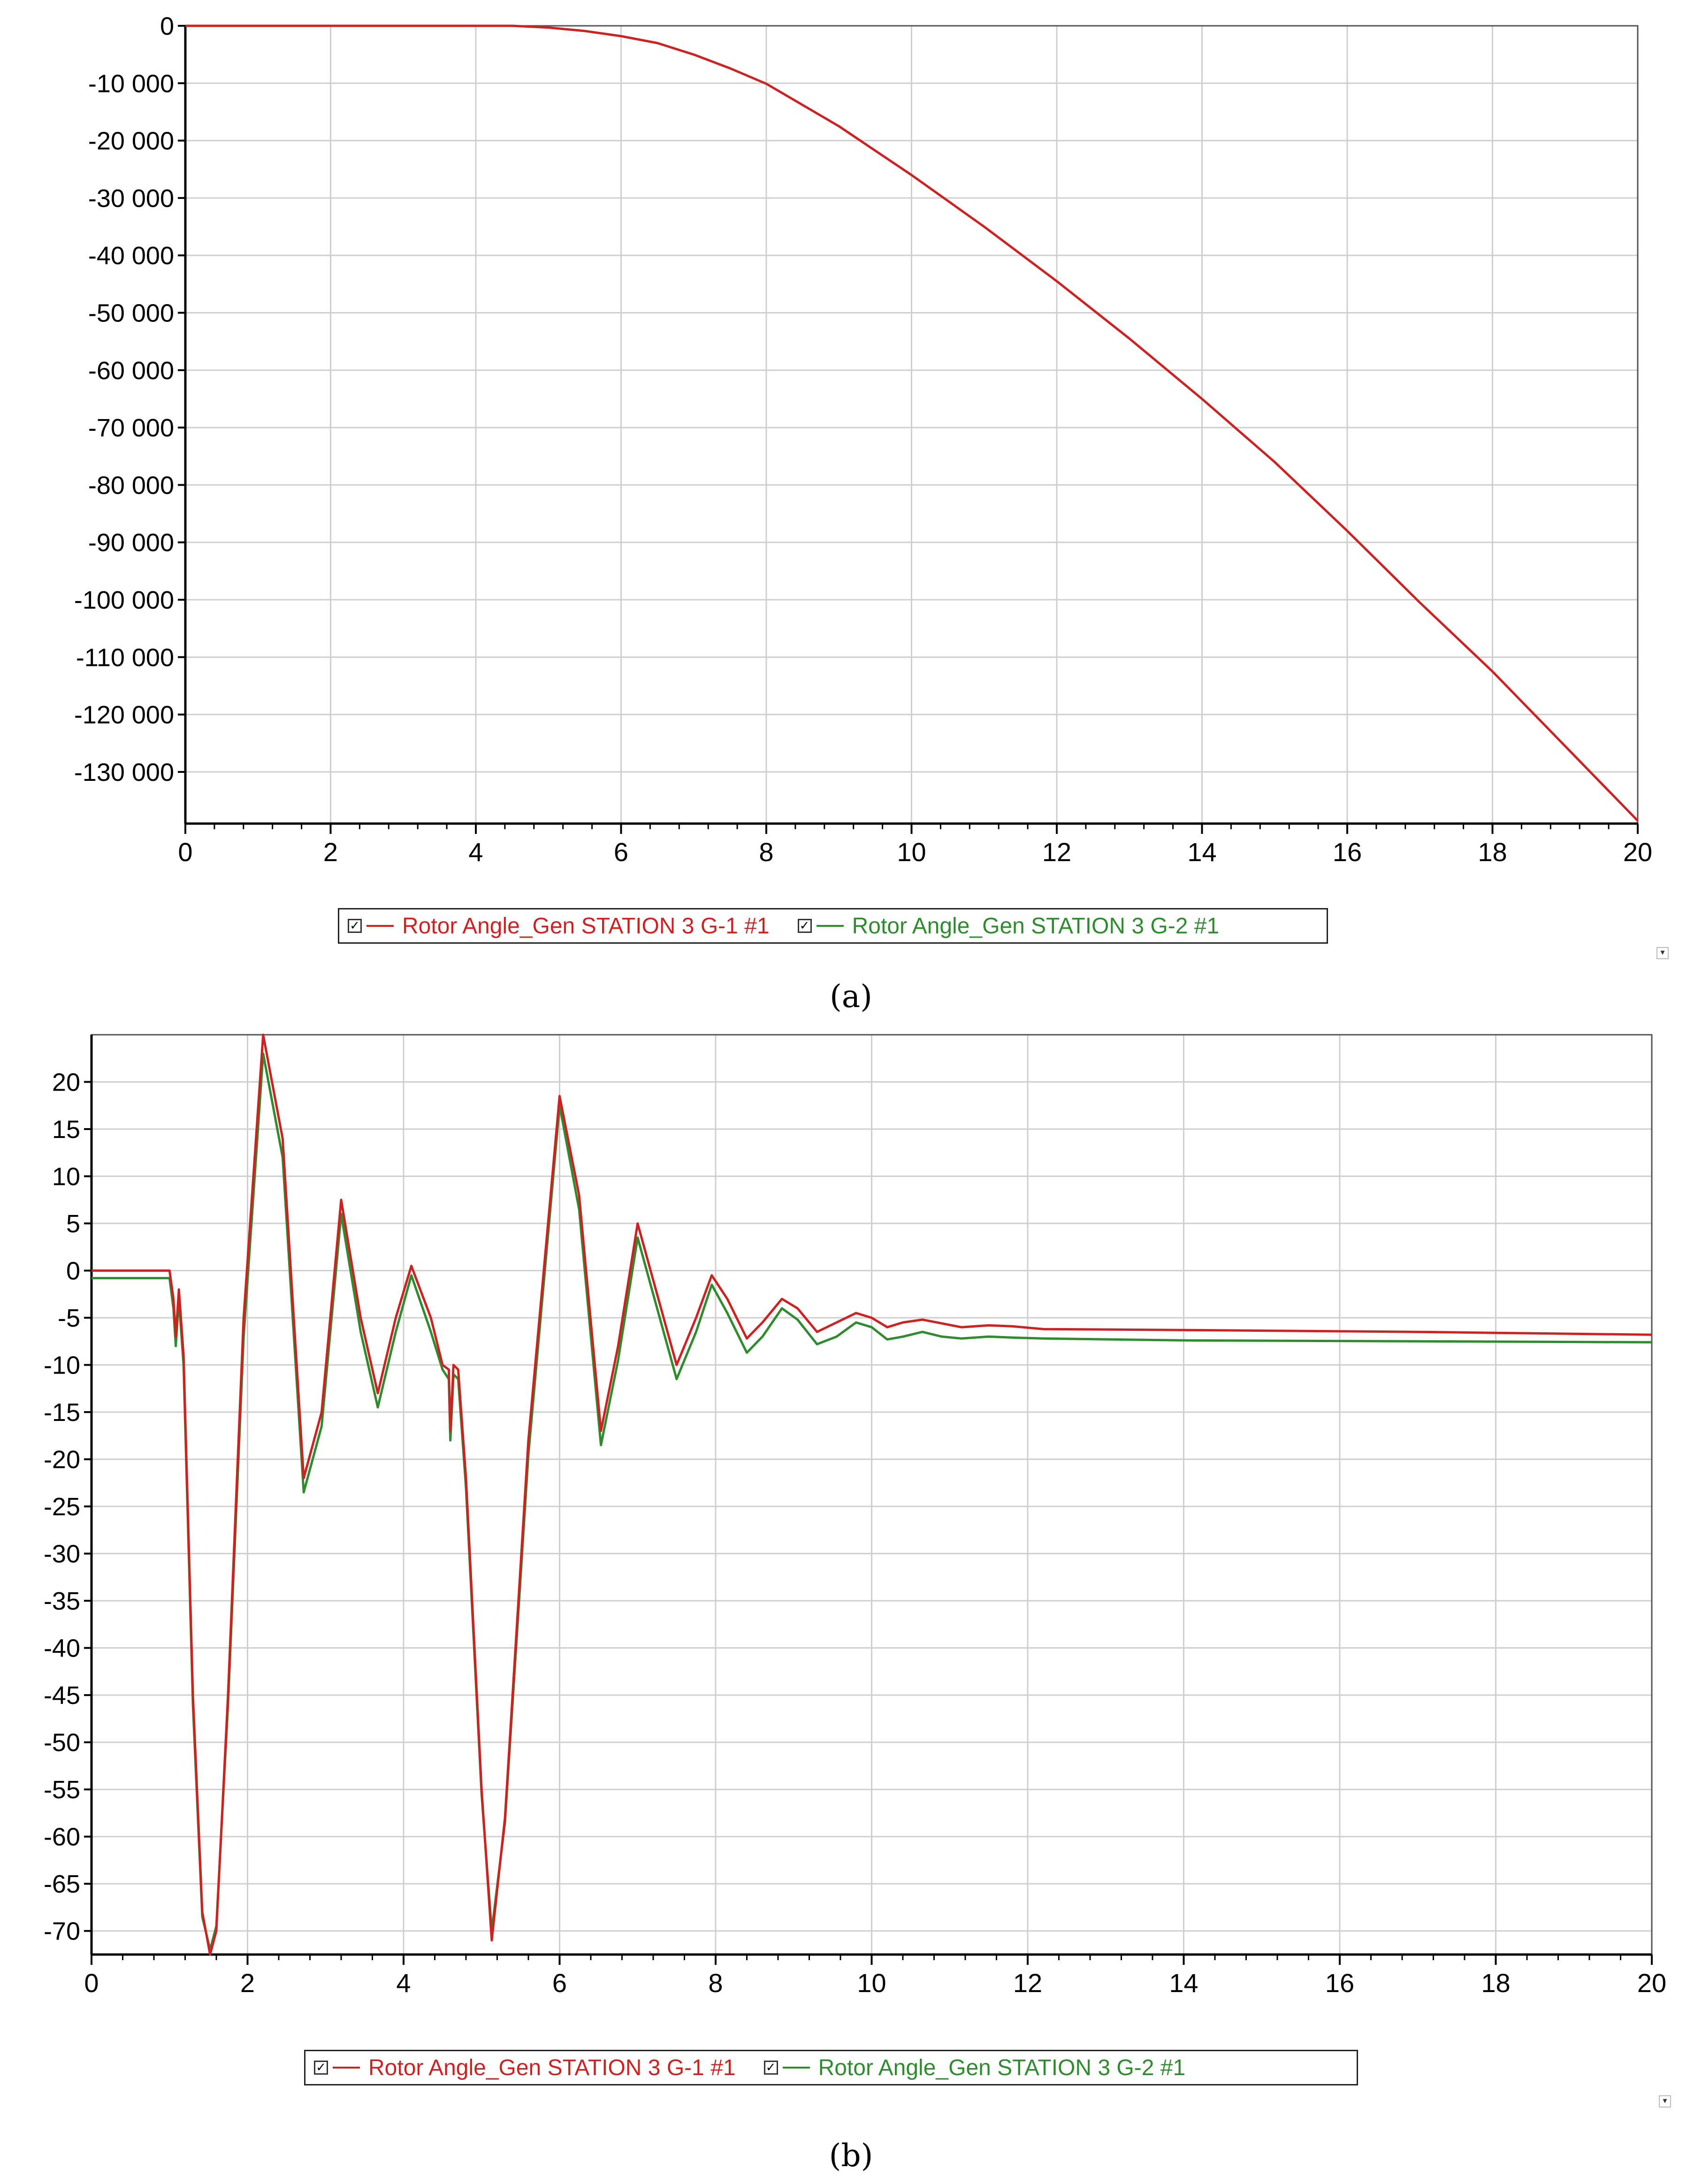 The image size is (1702, 2184). What do you see at coordinates (1339, 1983) in the screenshot?
I see `chart-b-x-tick-label: 16` at bounding box center [1339, 1983].